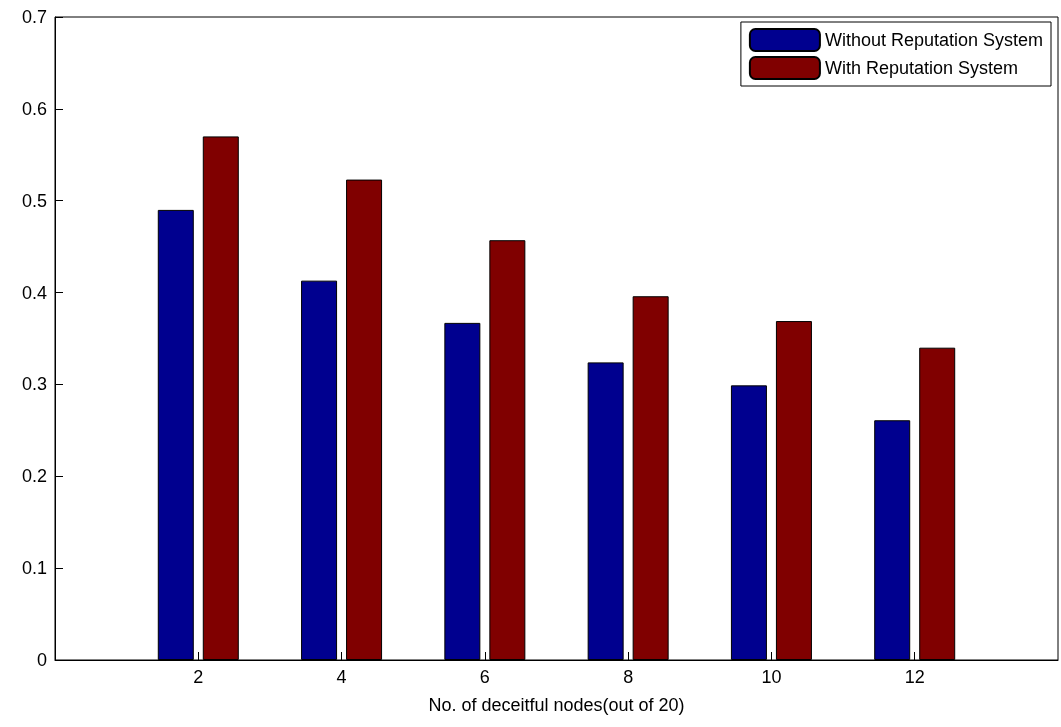 This screenshot has height=727, width=1061. What do you see at coordinates (34, 17) in the screenshot?
I see `y-tick-label: 0.7` at bounding box center [34, 17].